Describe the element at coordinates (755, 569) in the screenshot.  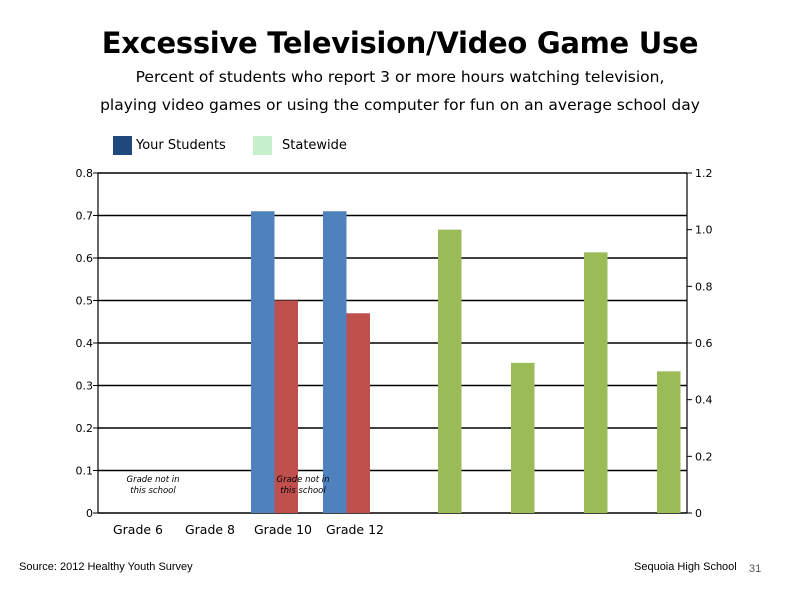
I see `page-number: 31` at that location.